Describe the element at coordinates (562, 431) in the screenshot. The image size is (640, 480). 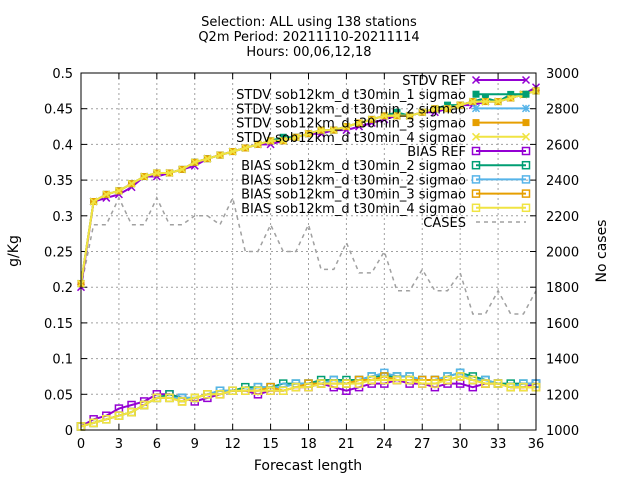
I see `y2-tick-label: 1000` at that location.